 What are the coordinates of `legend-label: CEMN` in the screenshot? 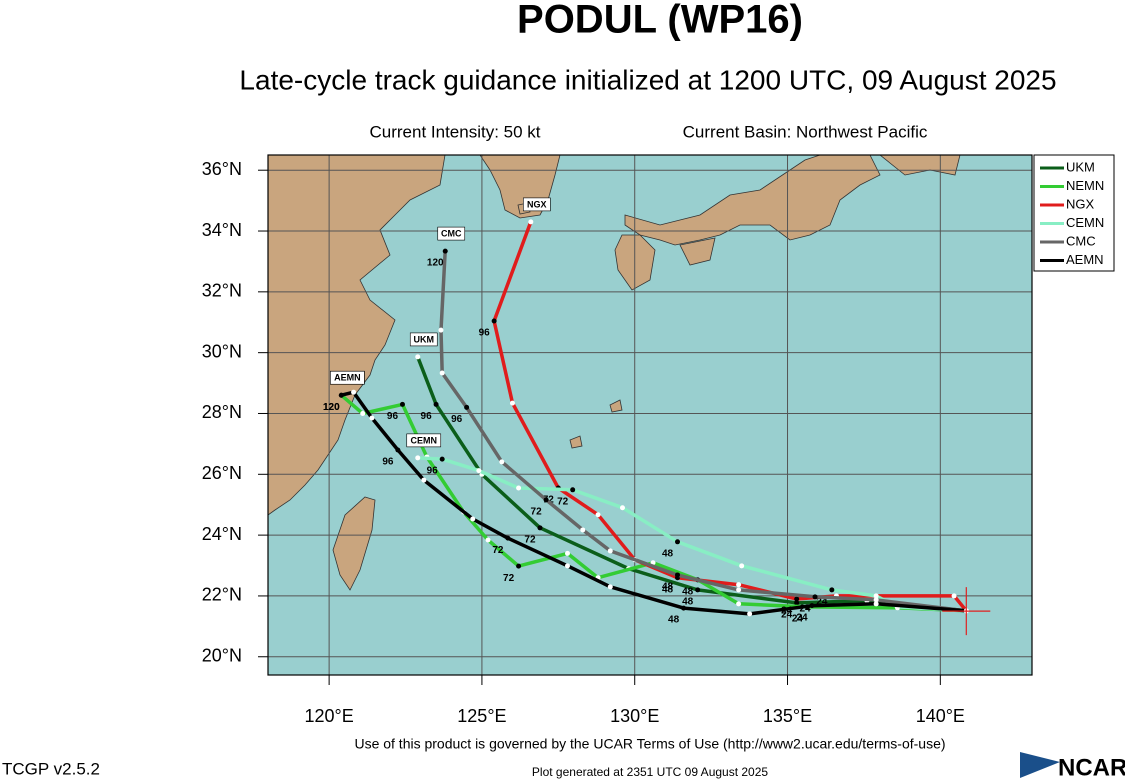 It's located at (1085, 222).